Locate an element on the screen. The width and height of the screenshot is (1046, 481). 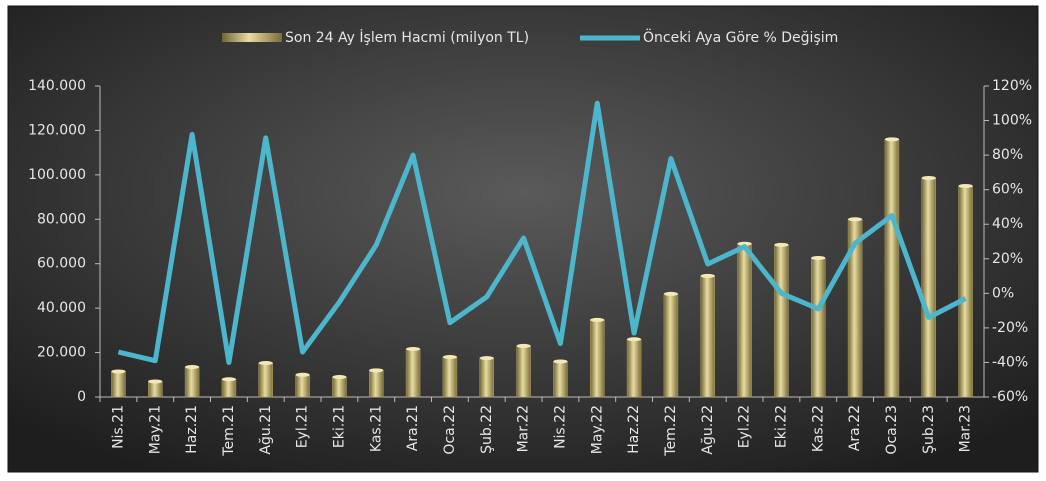
legend-swatch is located at coordinates (252, 37).